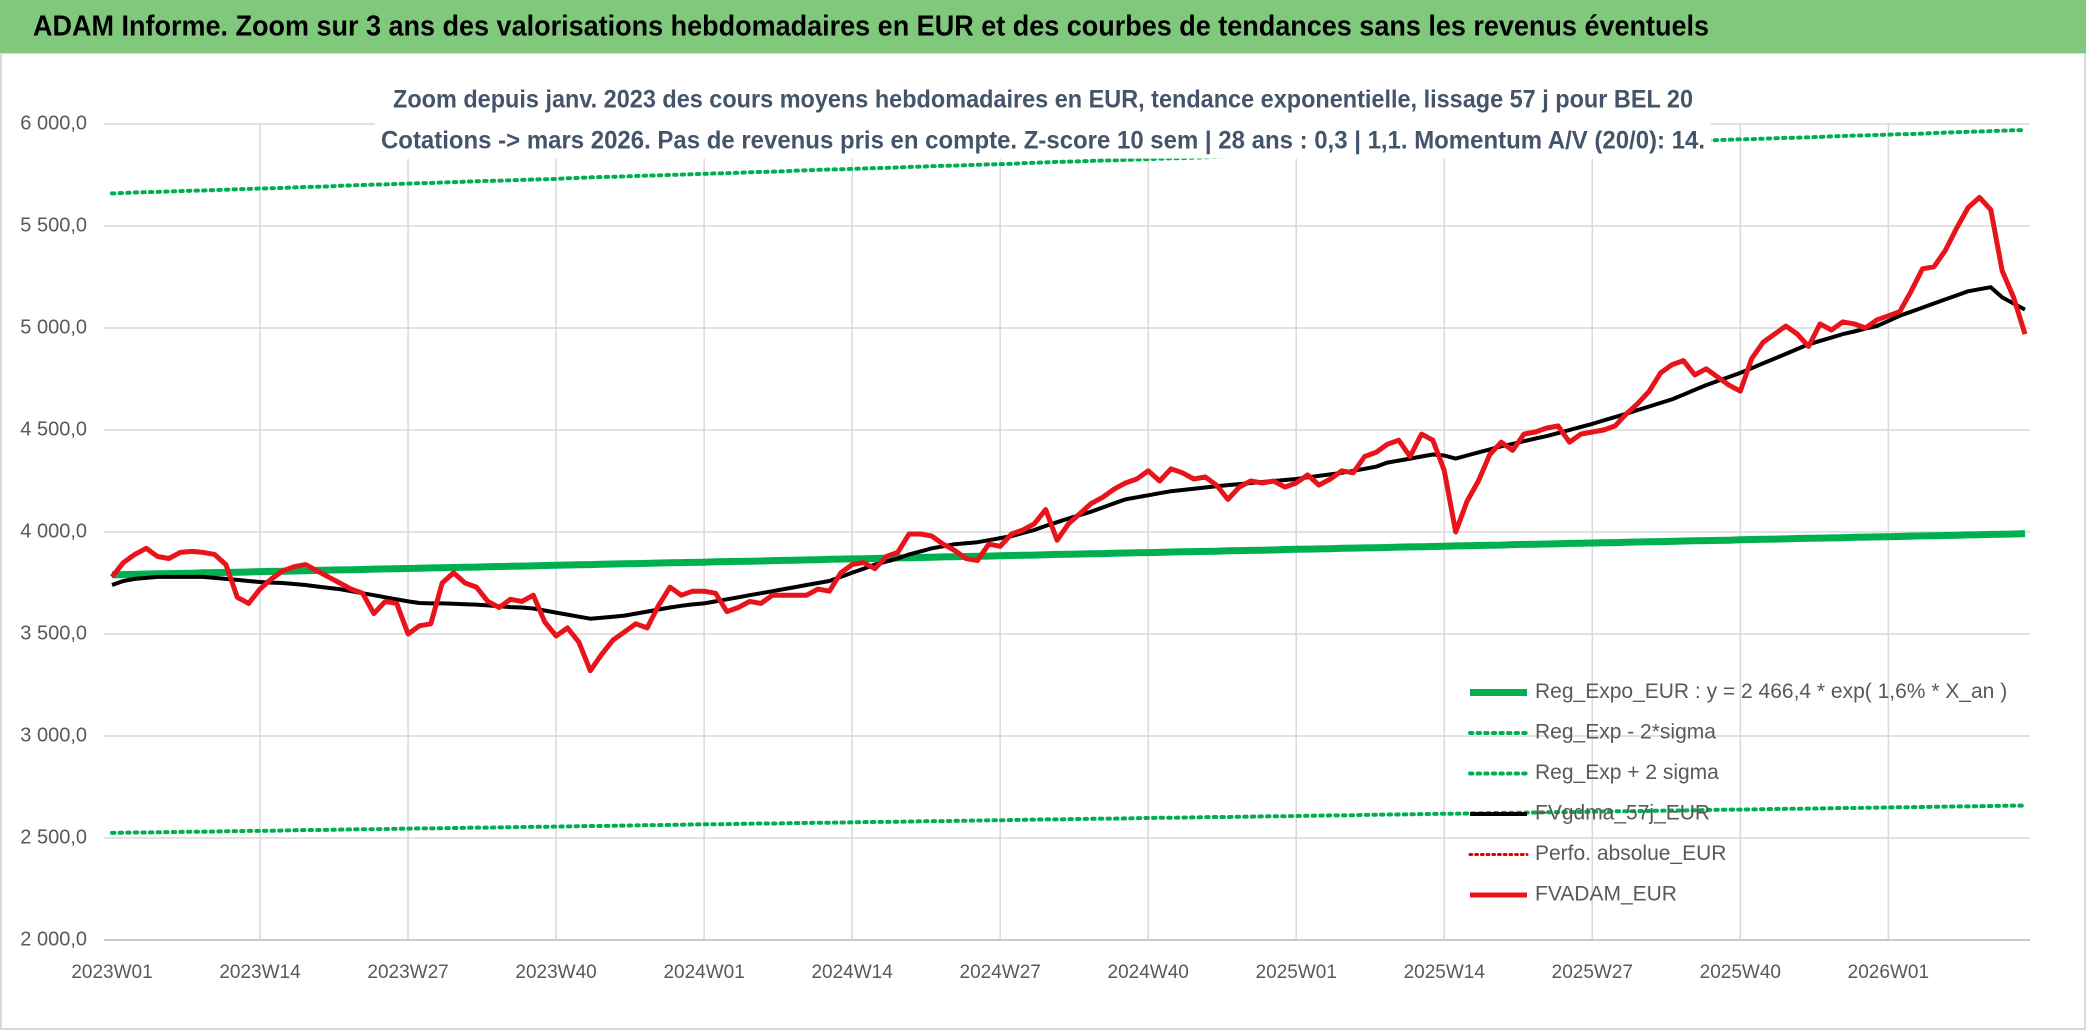 The width and height of the screenshot is (2086, 1031). Describe the element at coordinates (53, 633) in the screenshot. I see `y-tick-label: 3 500,0` at that location.